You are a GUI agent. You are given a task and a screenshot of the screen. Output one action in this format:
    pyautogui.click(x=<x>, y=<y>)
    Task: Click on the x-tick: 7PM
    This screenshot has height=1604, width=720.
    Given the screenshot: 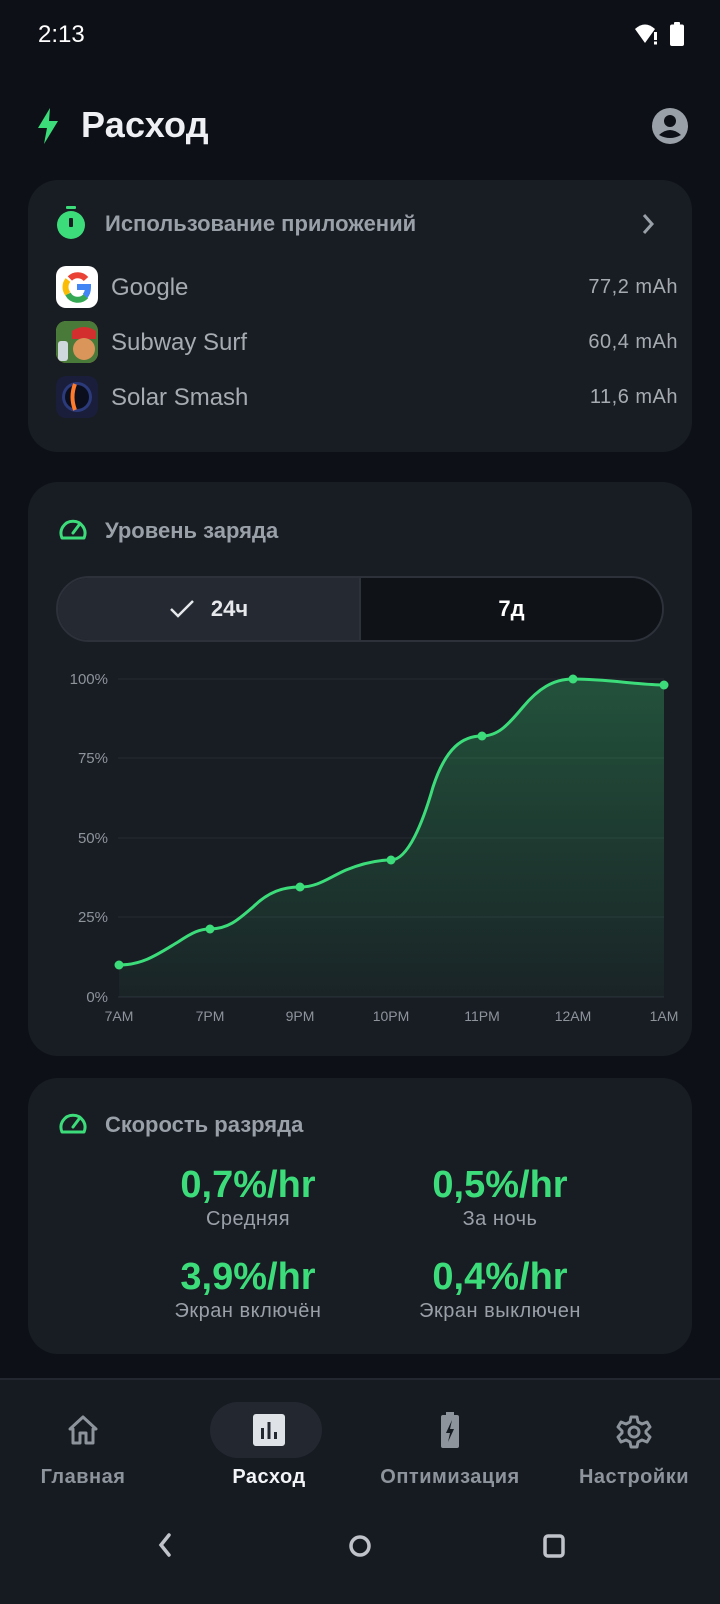 What is the action you would take?
    pyautogui.click(x=210, y=1016)
    